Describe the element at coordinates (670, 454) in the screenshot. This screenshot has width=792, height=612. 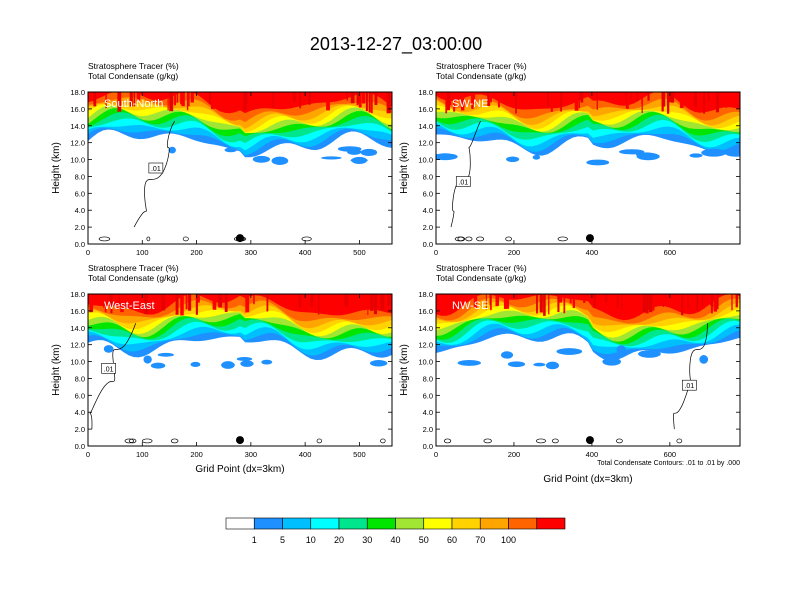
I see `x-tick-label: 600` at that location.